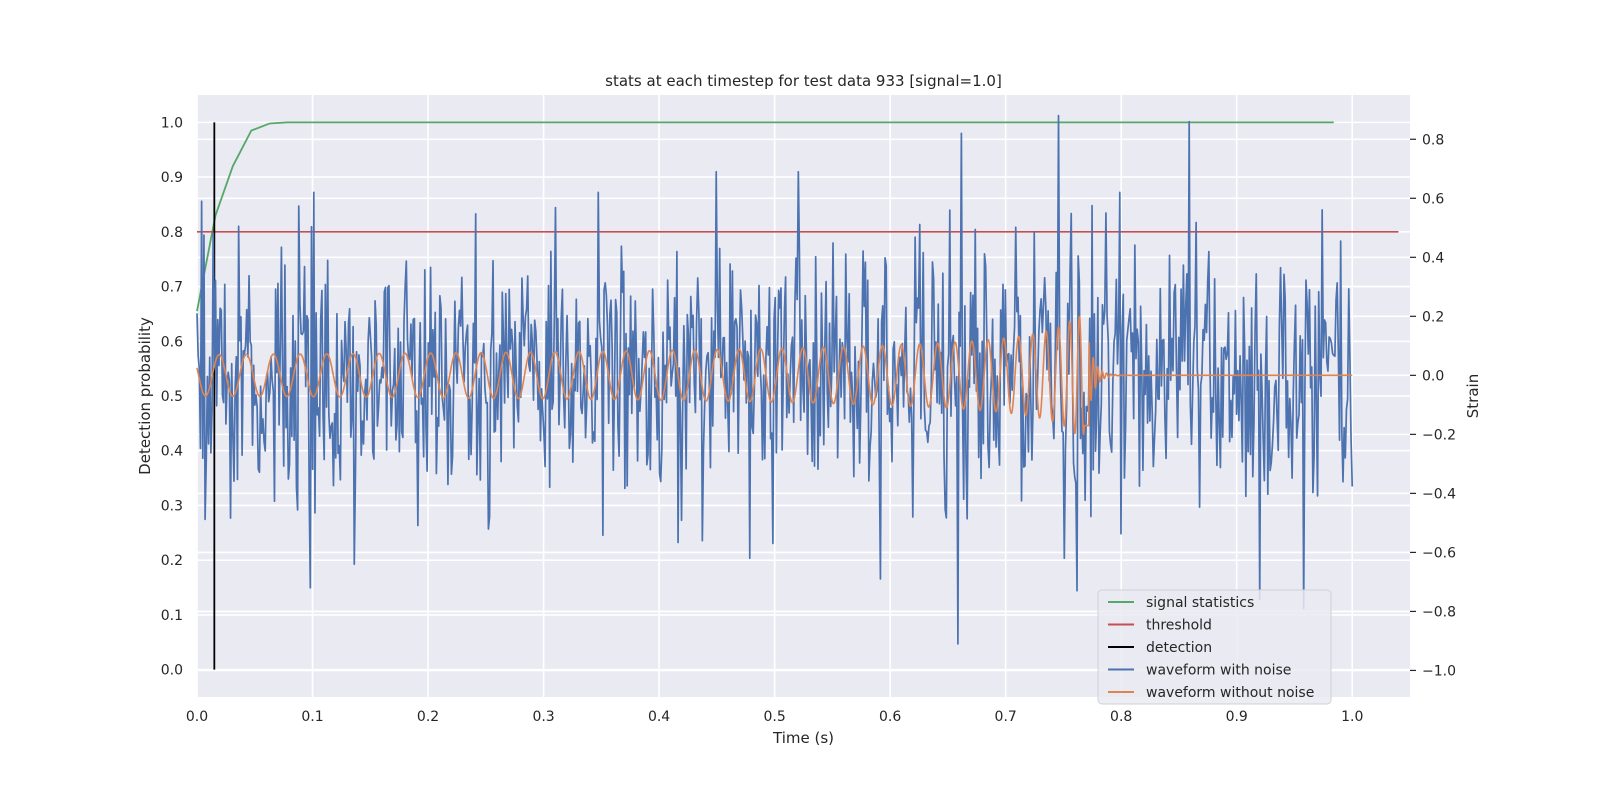  I want to click on x-tick-label: 0.3, so click(543, 717).